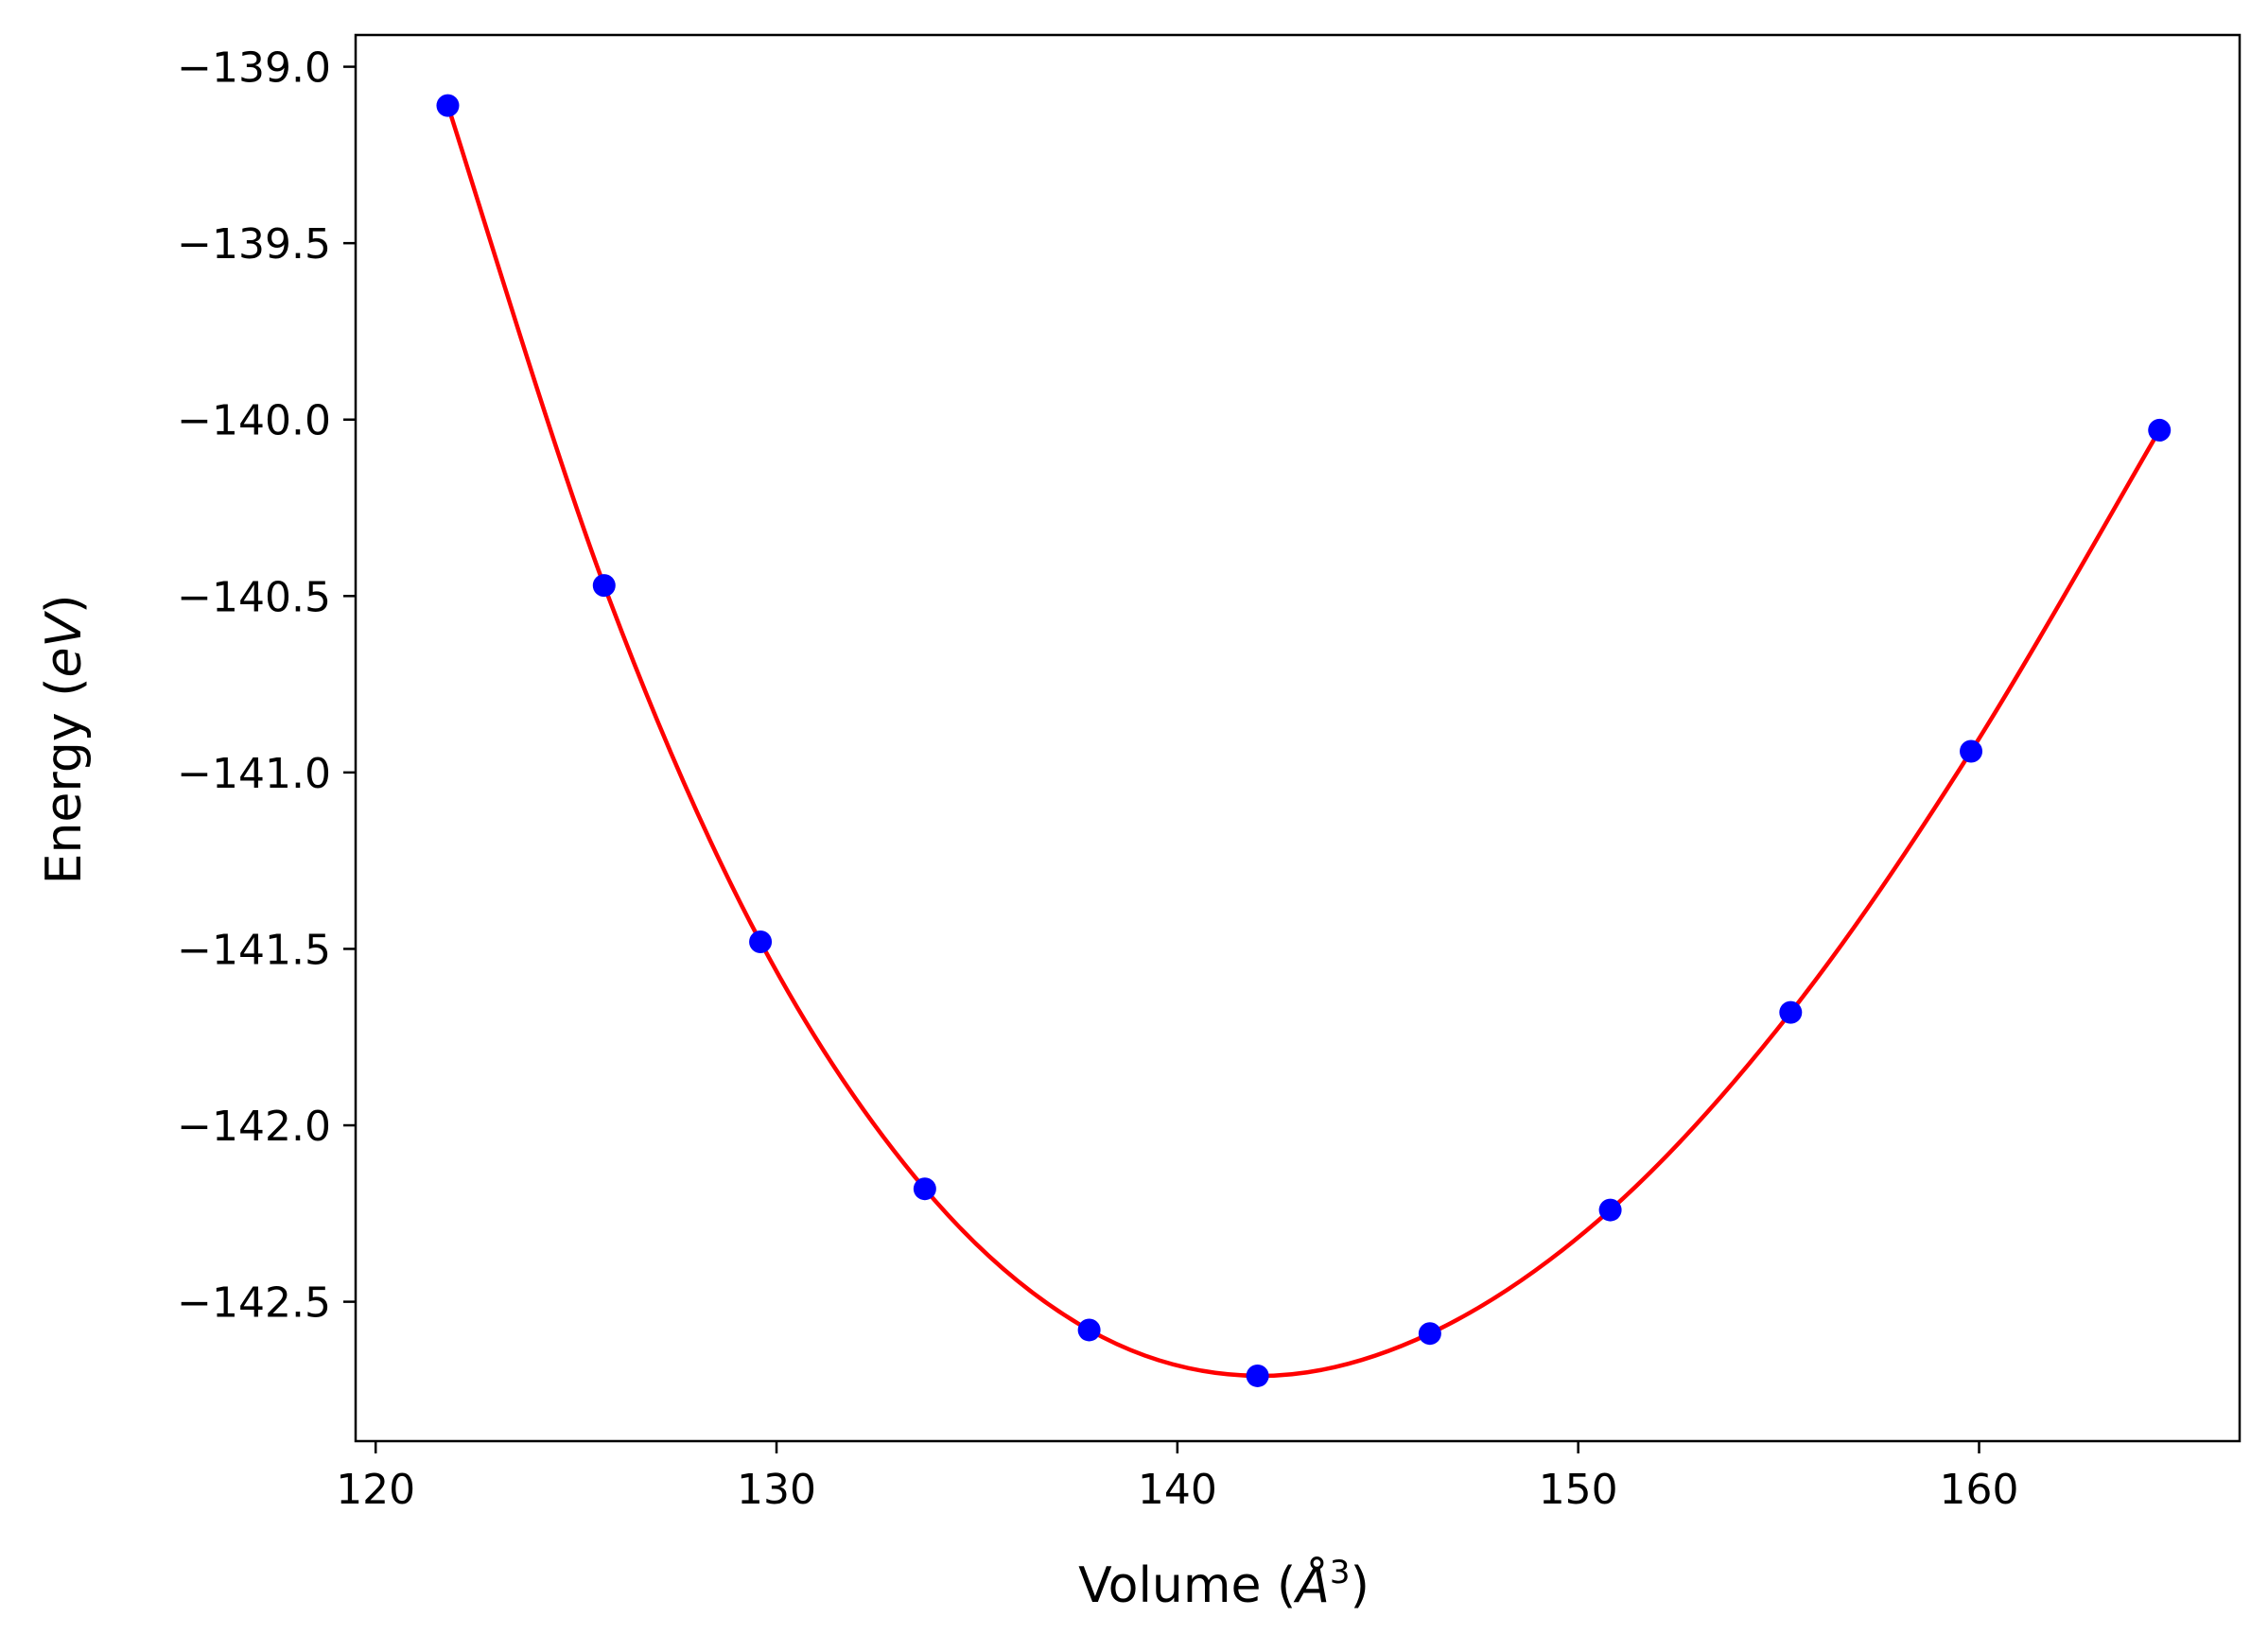 The image size is (2268, 1652). What do you see at coordinates (1578, 1490) in the screenshot?
I see `x-tick-label: 150` at bounding box center [1578, 1490].